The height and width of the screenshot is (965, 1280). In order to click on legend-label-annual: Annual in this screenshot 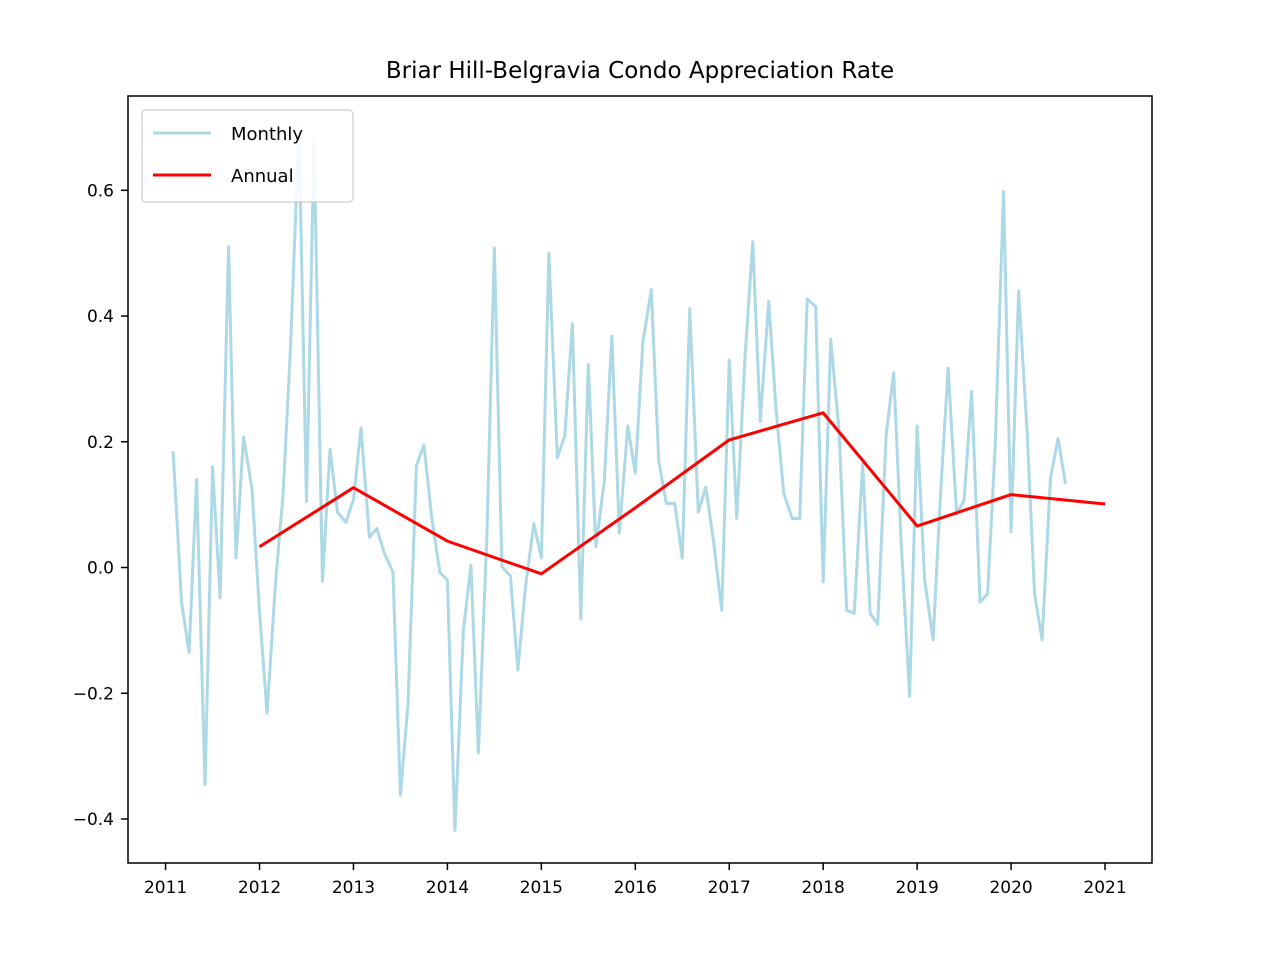, I will do `click(262, 176)`.